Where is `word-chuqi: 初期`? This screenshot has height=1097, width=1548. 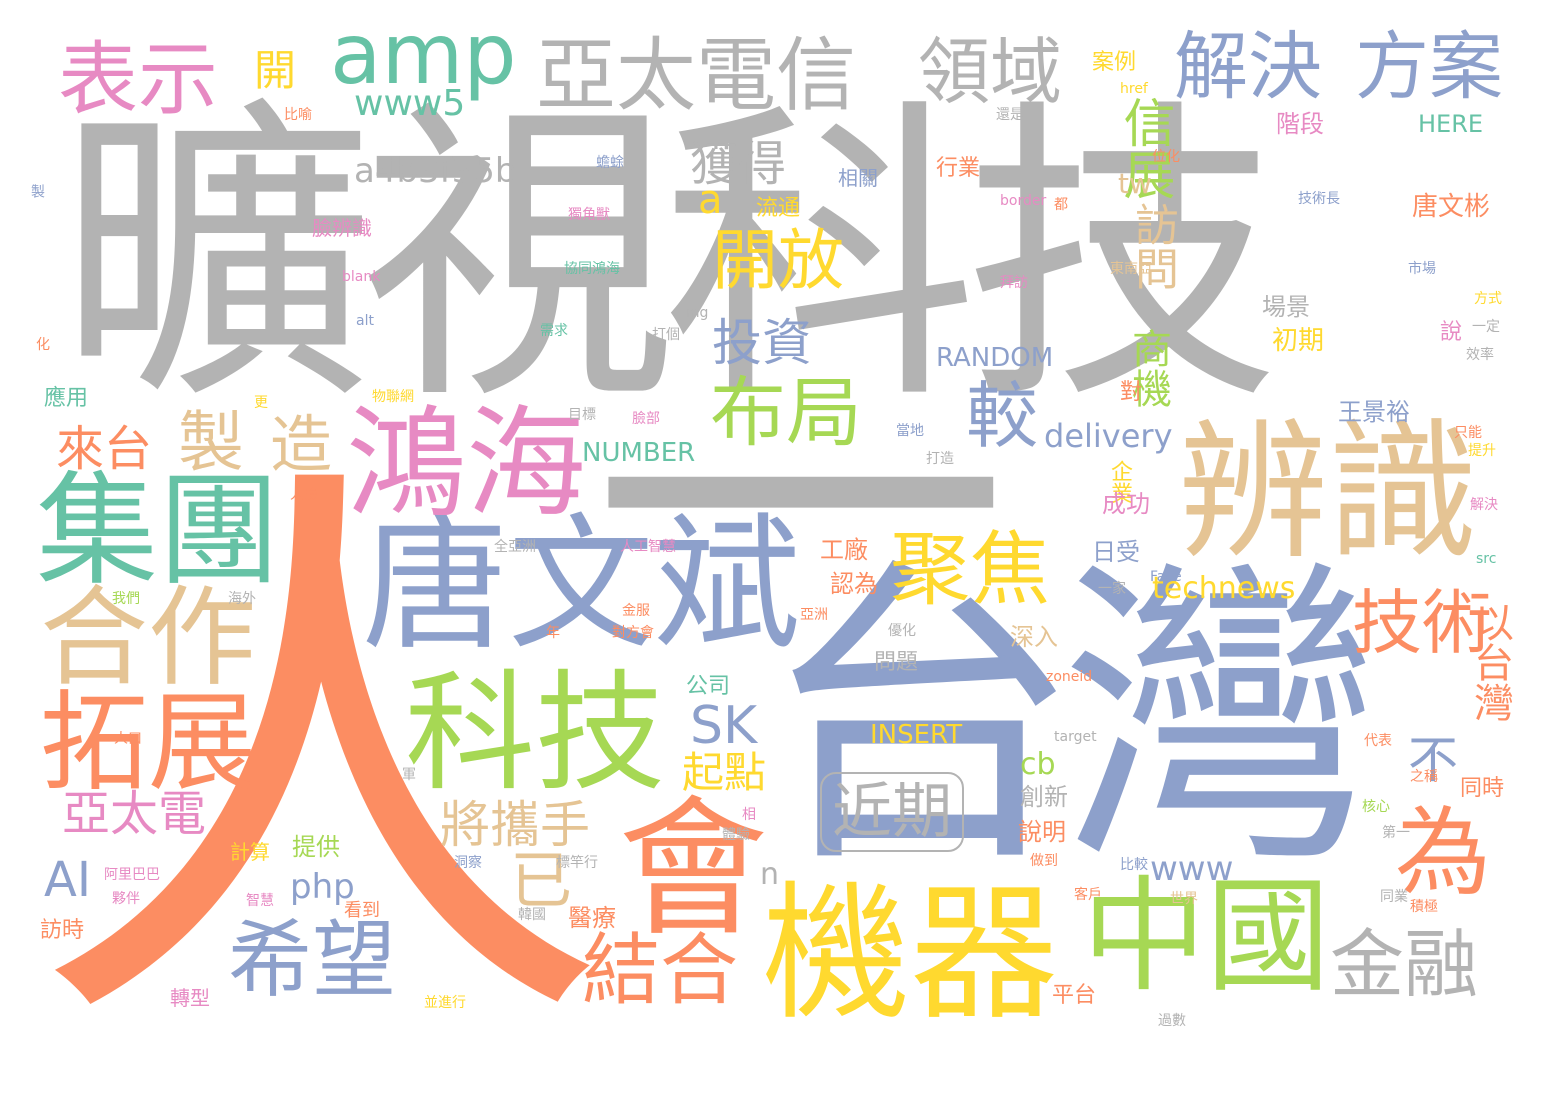 word-chuqi: 初期 is located at coordinates (1298, 341).